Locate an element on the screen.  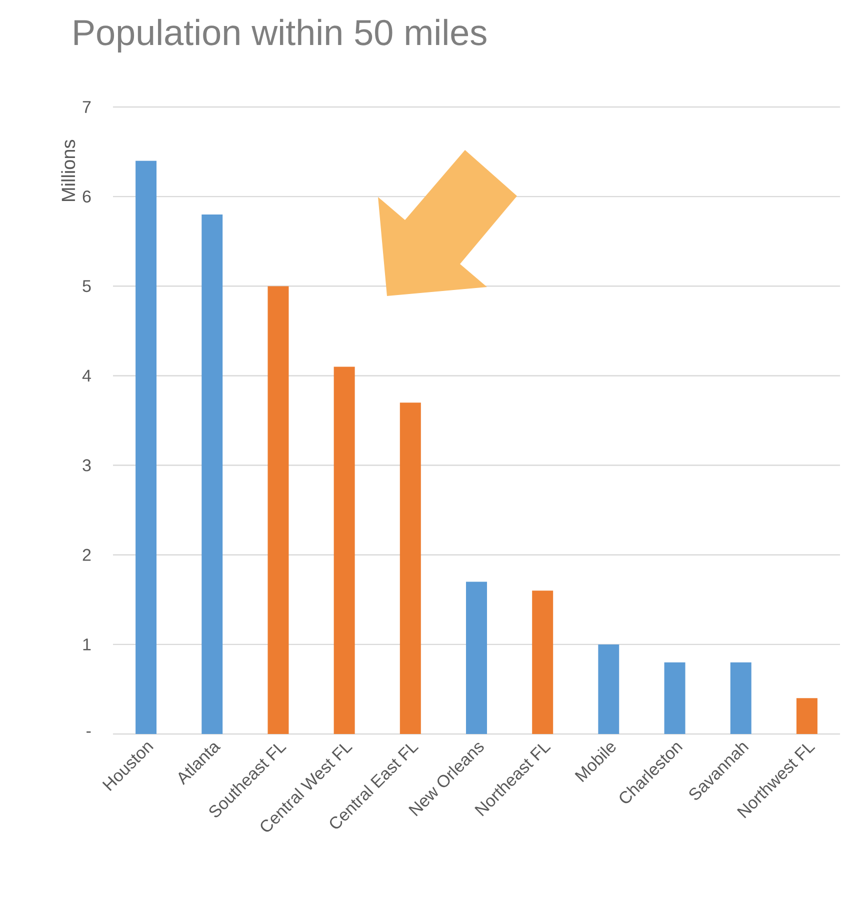
chart-title: Population within 50 miles is located at coordinates (280, 35).